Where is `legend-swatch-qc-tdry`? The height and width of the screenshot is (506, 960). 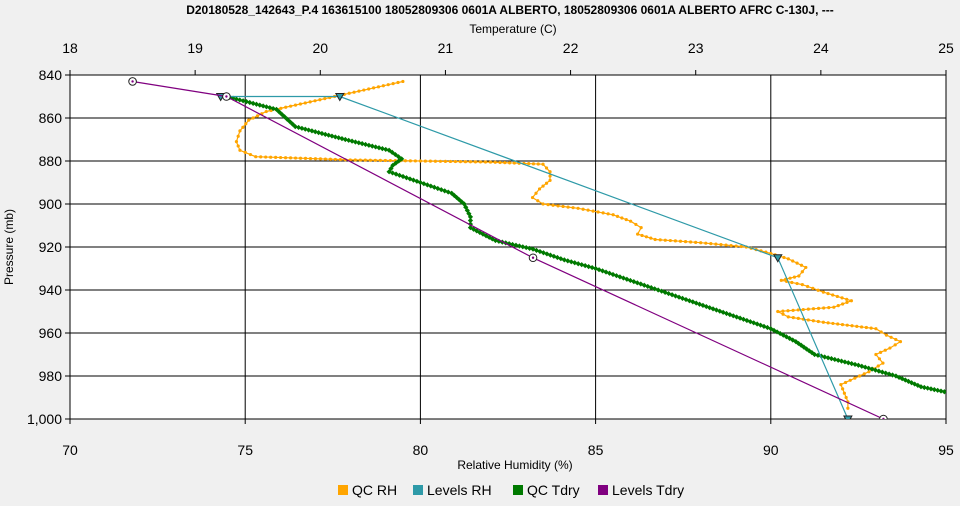 legend-swatch-qc-tdry is located at coordinates (518, 490).